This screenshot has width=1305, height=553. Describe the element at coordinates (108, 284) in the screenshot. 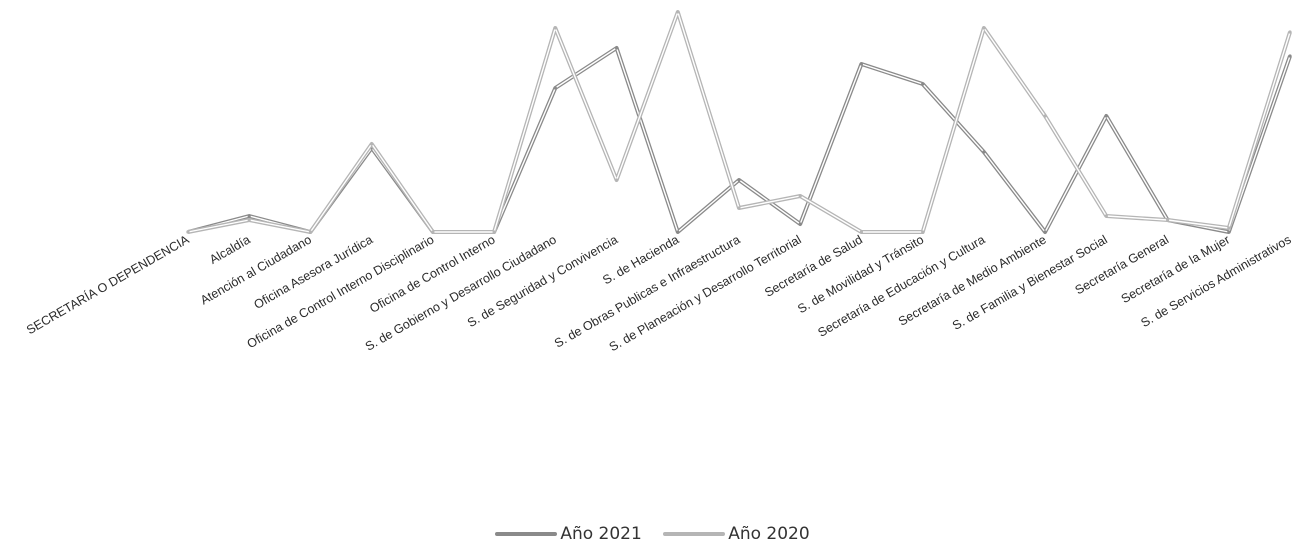

I see `category-label: SECRETARÍA O DEPENDENCIA` at that location.